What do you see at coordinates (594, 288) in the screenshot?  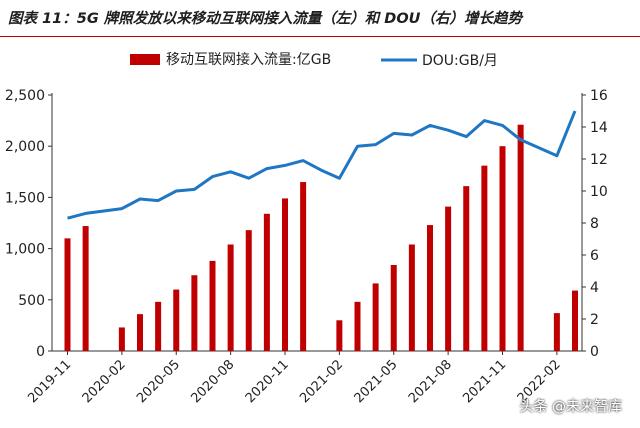 I see `right-tick-label: 4` at bounding box center [594, 288].